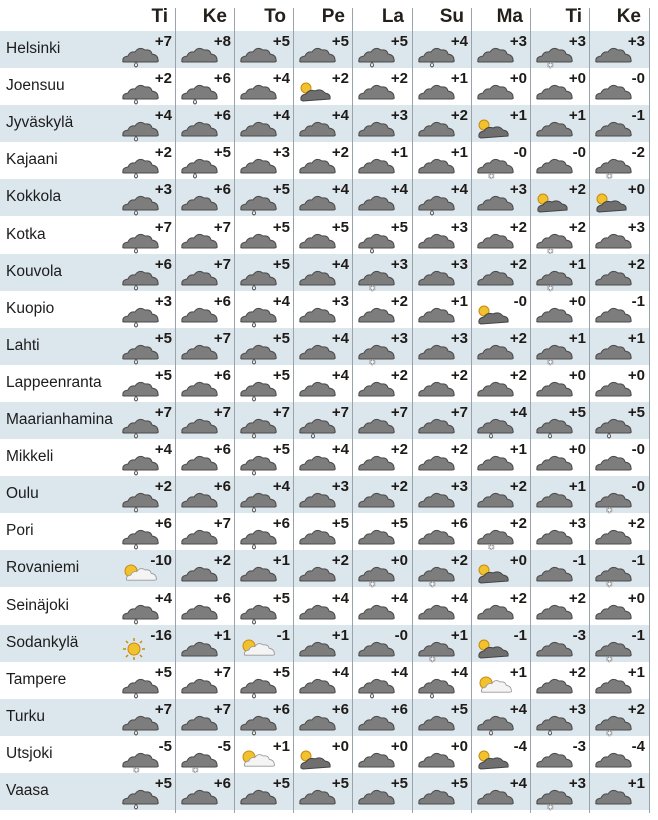  What do you see at coordinates (325, 792) in the screenshot?
I see `city-row: Vaasa +5 +6 +5 +5 +5 +5 +4 ✱ +3 +1` at bounding box center [325, 792].